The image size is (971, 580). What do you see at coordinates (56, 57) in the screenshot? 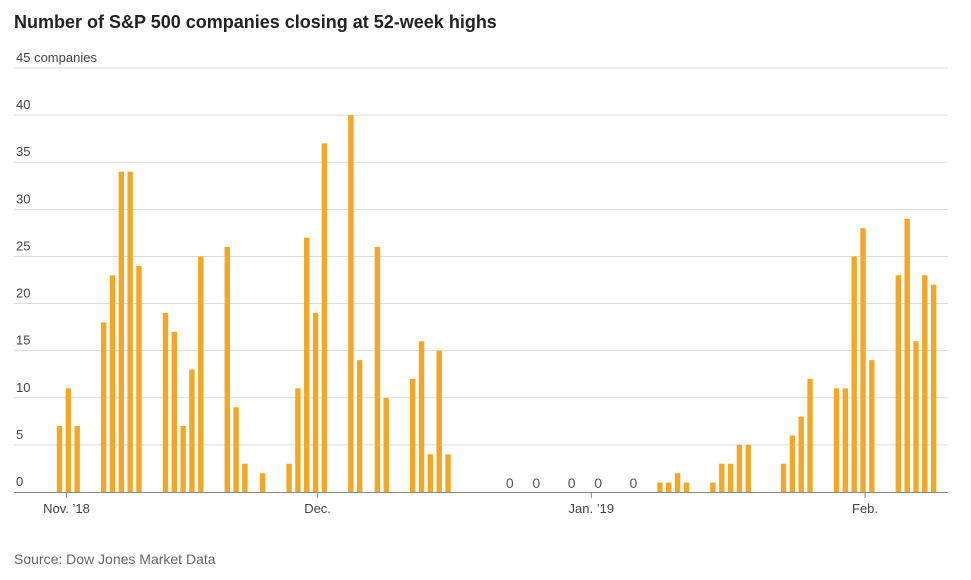
I see `y-tick-label: 45 companies` at bounding box center [56, 57].